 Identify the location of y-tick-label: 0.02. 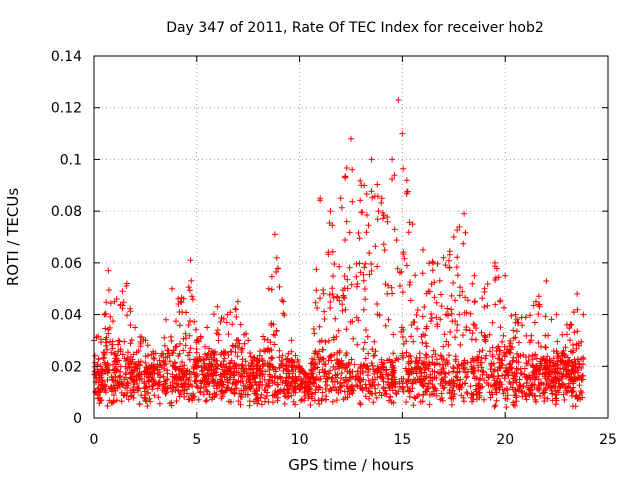
(66, 367).